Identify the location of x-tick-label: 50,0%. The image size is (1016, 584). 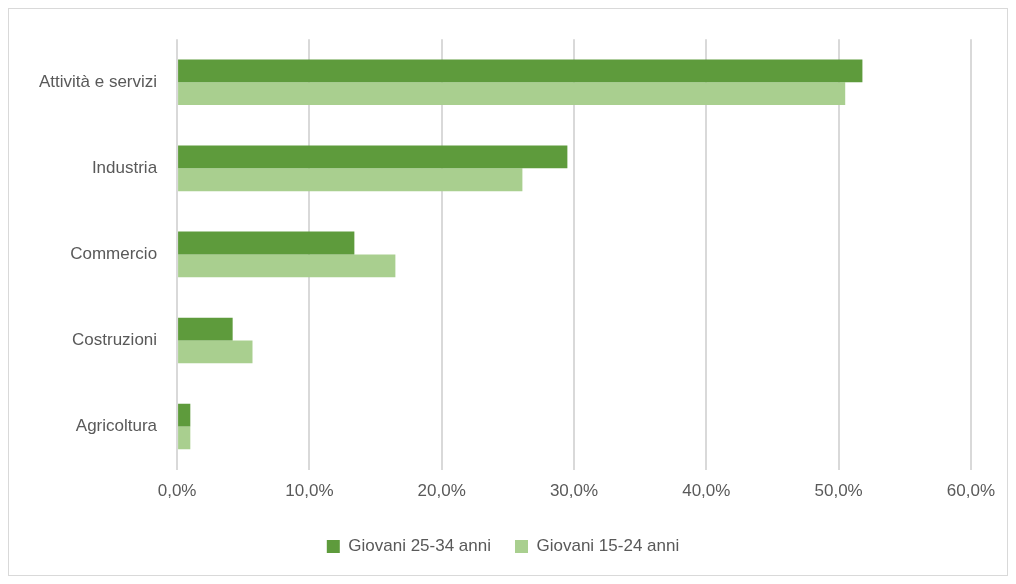
(838, 491).